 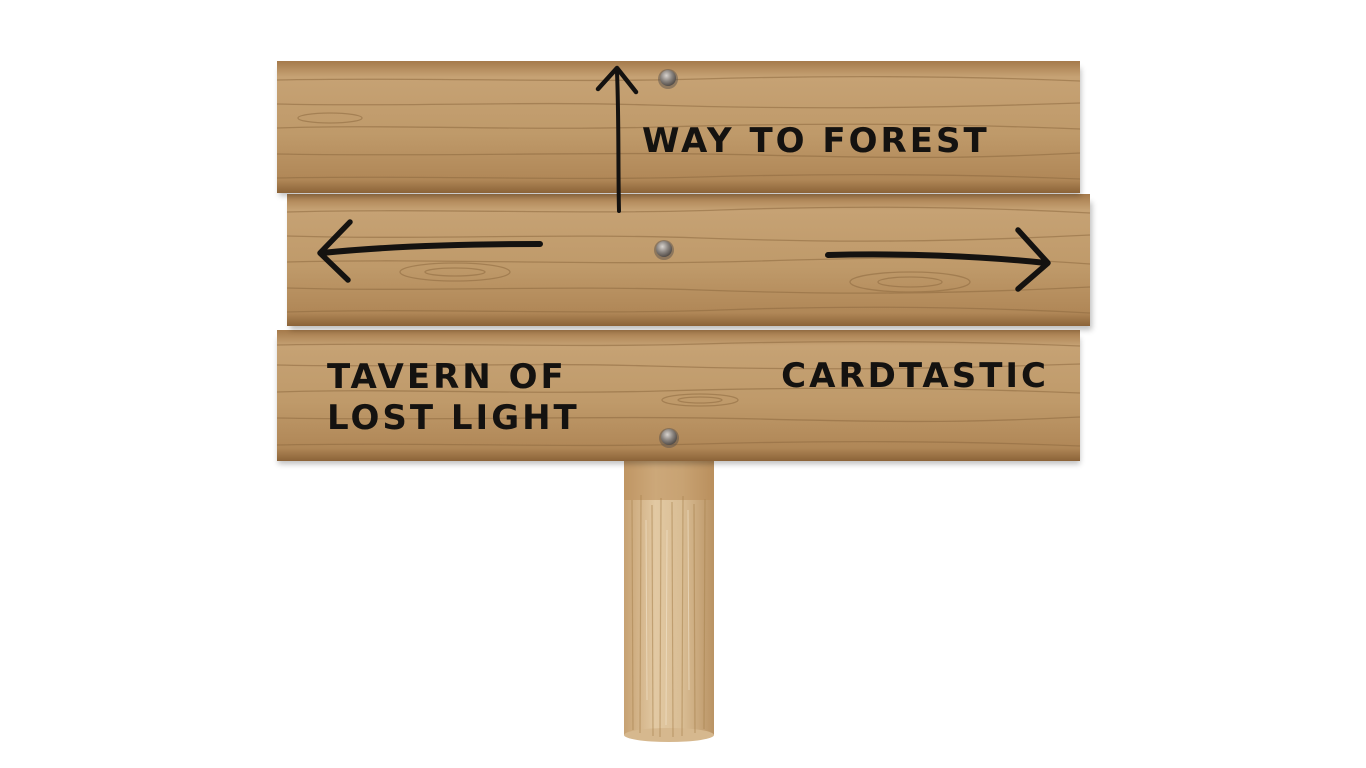 What do you see at coordinates (669, 598) in the screenshot?
I see `sign-post` at bounding box center [669, 598].